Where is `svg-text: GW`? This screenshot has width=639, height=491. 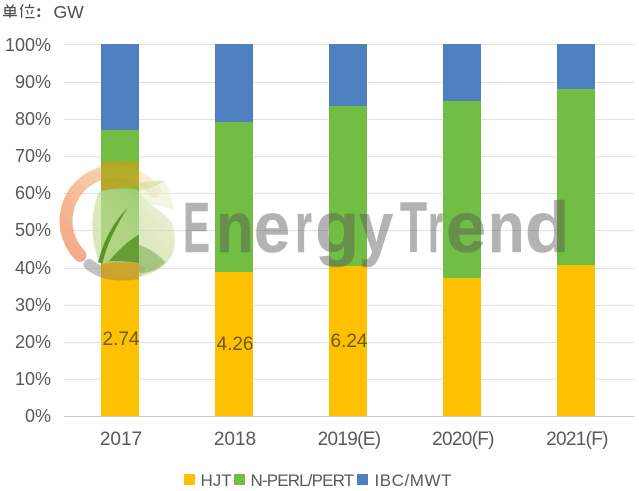 svg-text: GW is located at coordinates (69, 12).